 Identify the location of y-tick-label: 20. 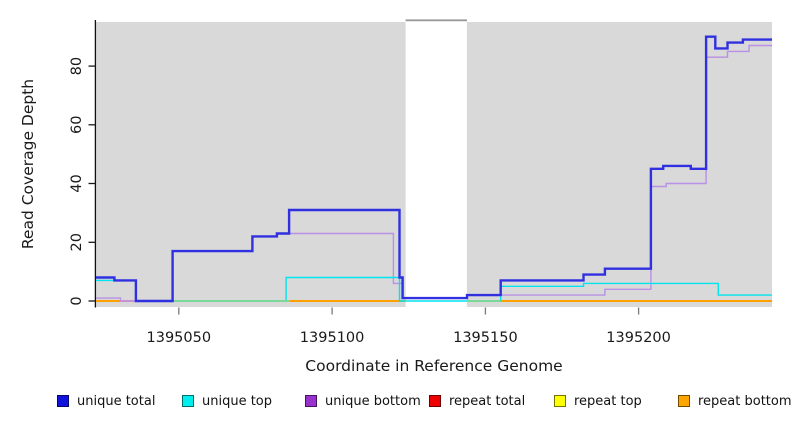
(77, 242).